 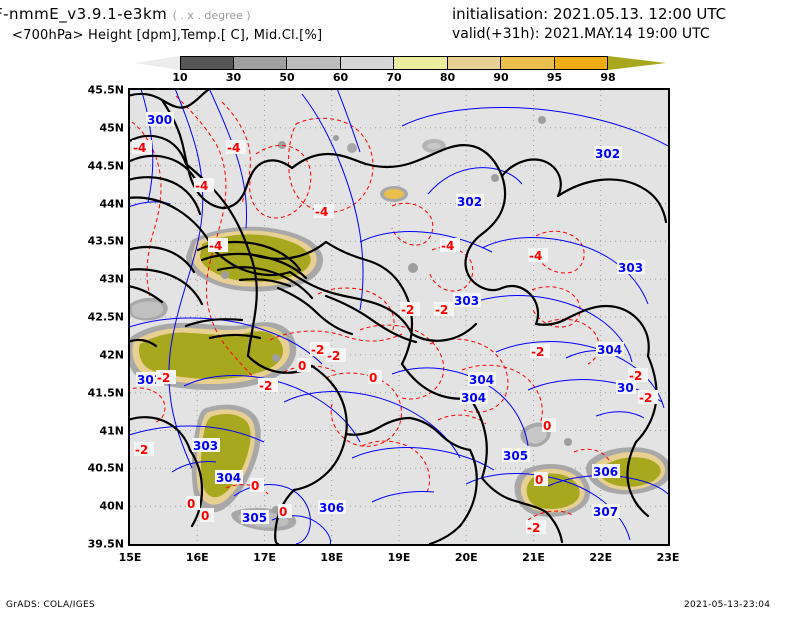 What do you see at coordinates (105, 393) in the screenshot?
I see `lat-tick-41.5N: 41.5N` at bounding box center [105, 393].